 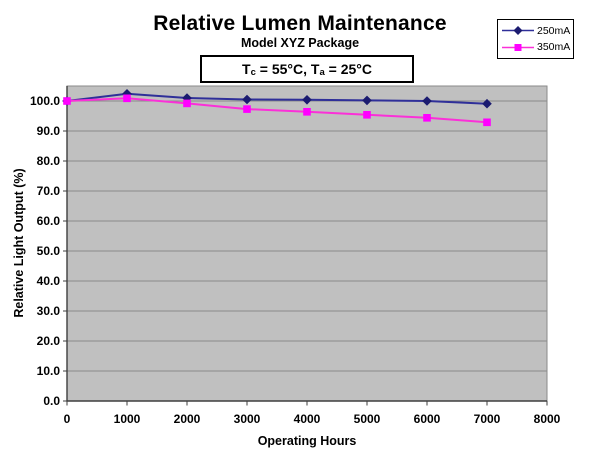 I want to click on y-tick-label: 20.0, so click(x=49, y=341).